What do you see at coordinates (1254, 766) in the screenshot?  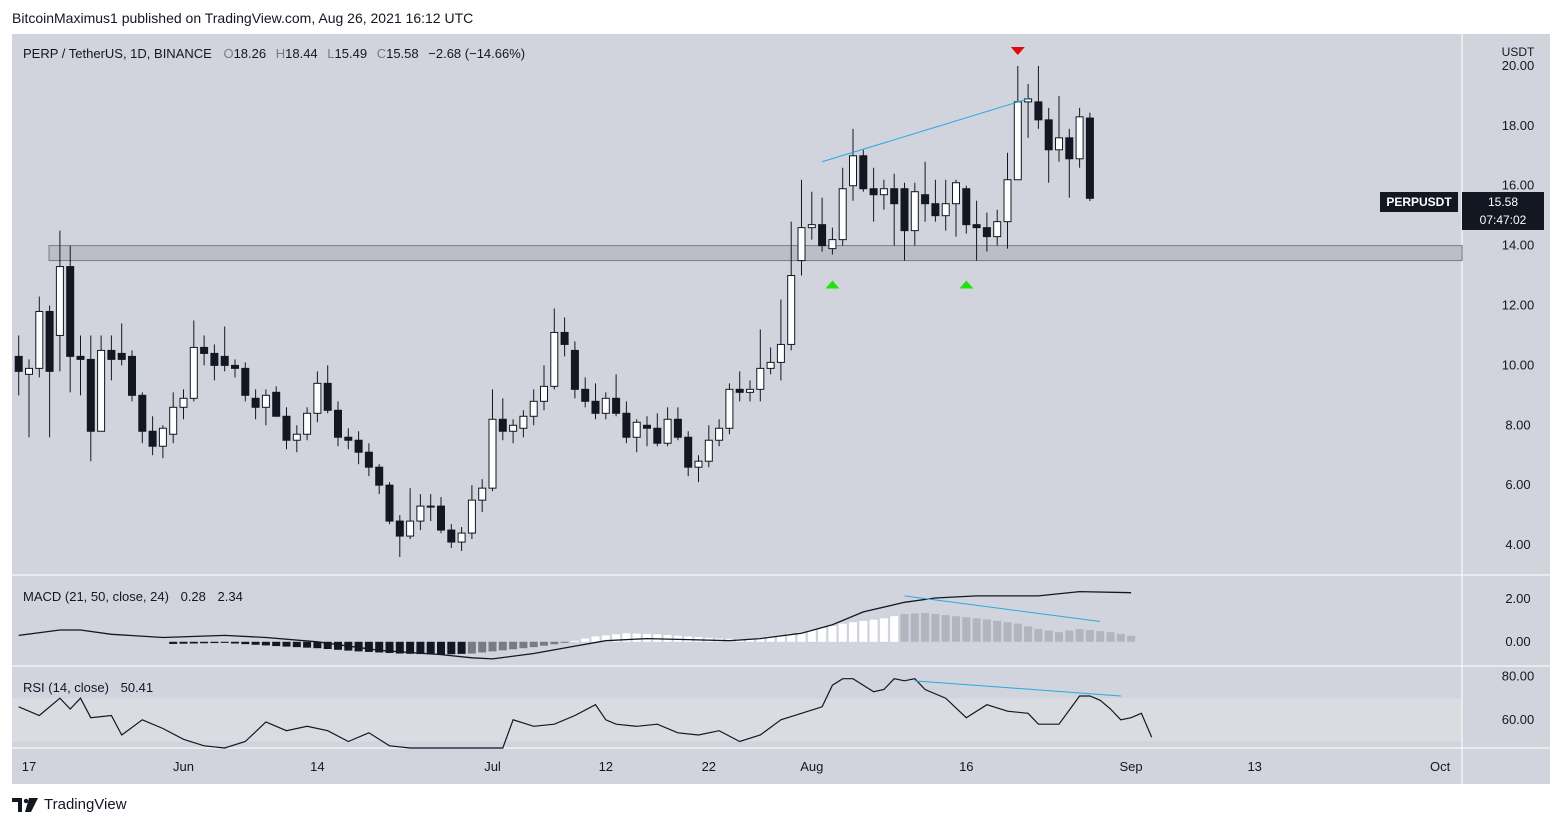 I see `time-tick-label: 13` at bounding box center [1254, 766].